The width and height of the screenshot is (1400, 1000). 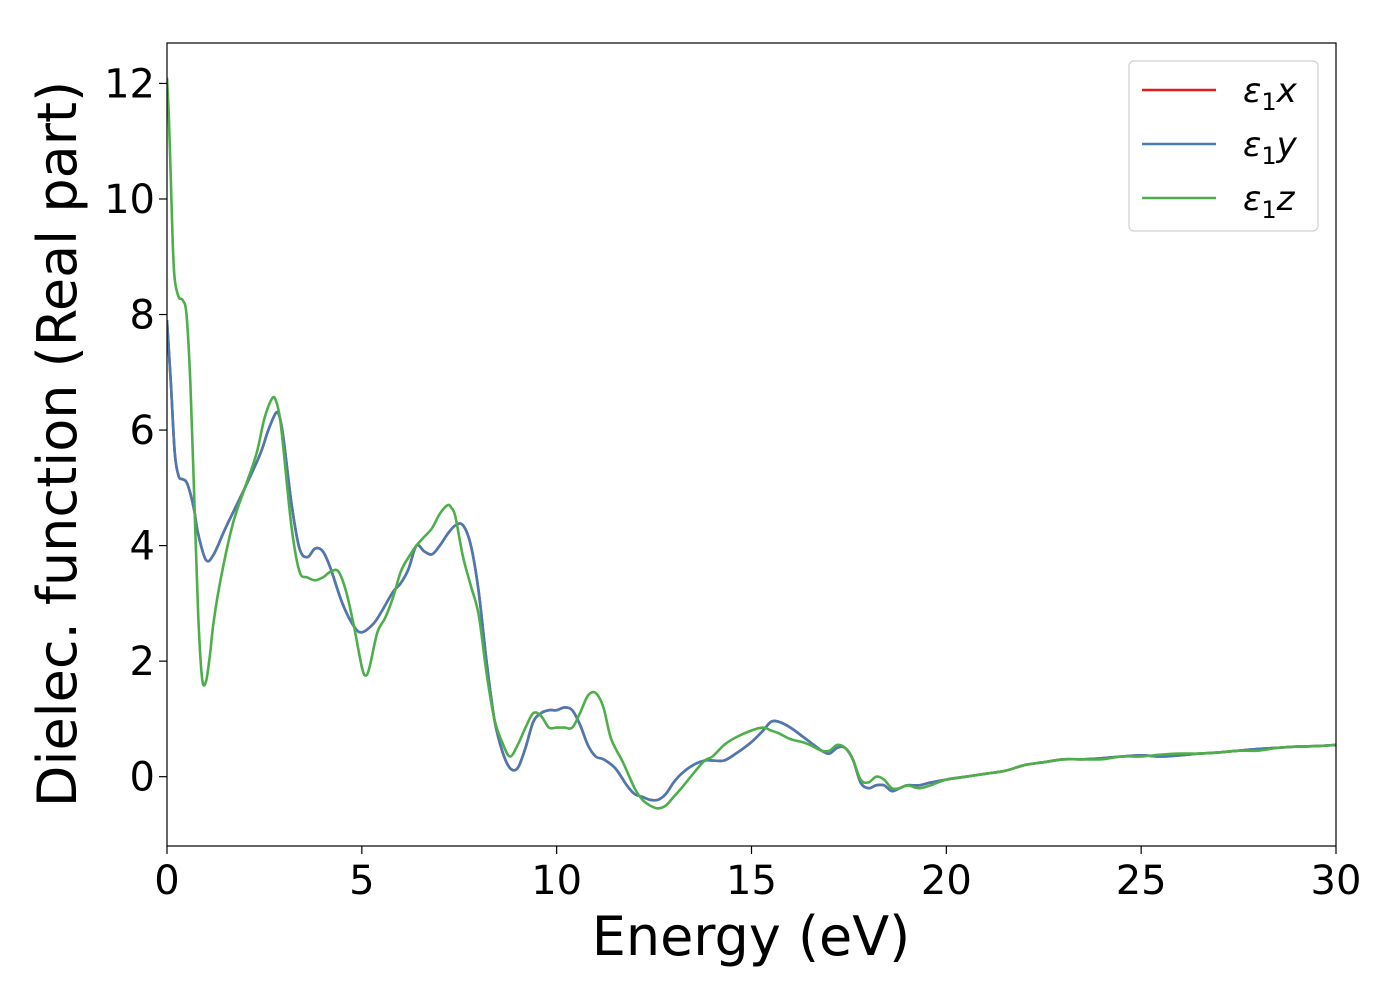 What do you see at coordinates (166, 881) in the screenshot?
I see `x-tick-label: 0` at bounding box center [166, 881].